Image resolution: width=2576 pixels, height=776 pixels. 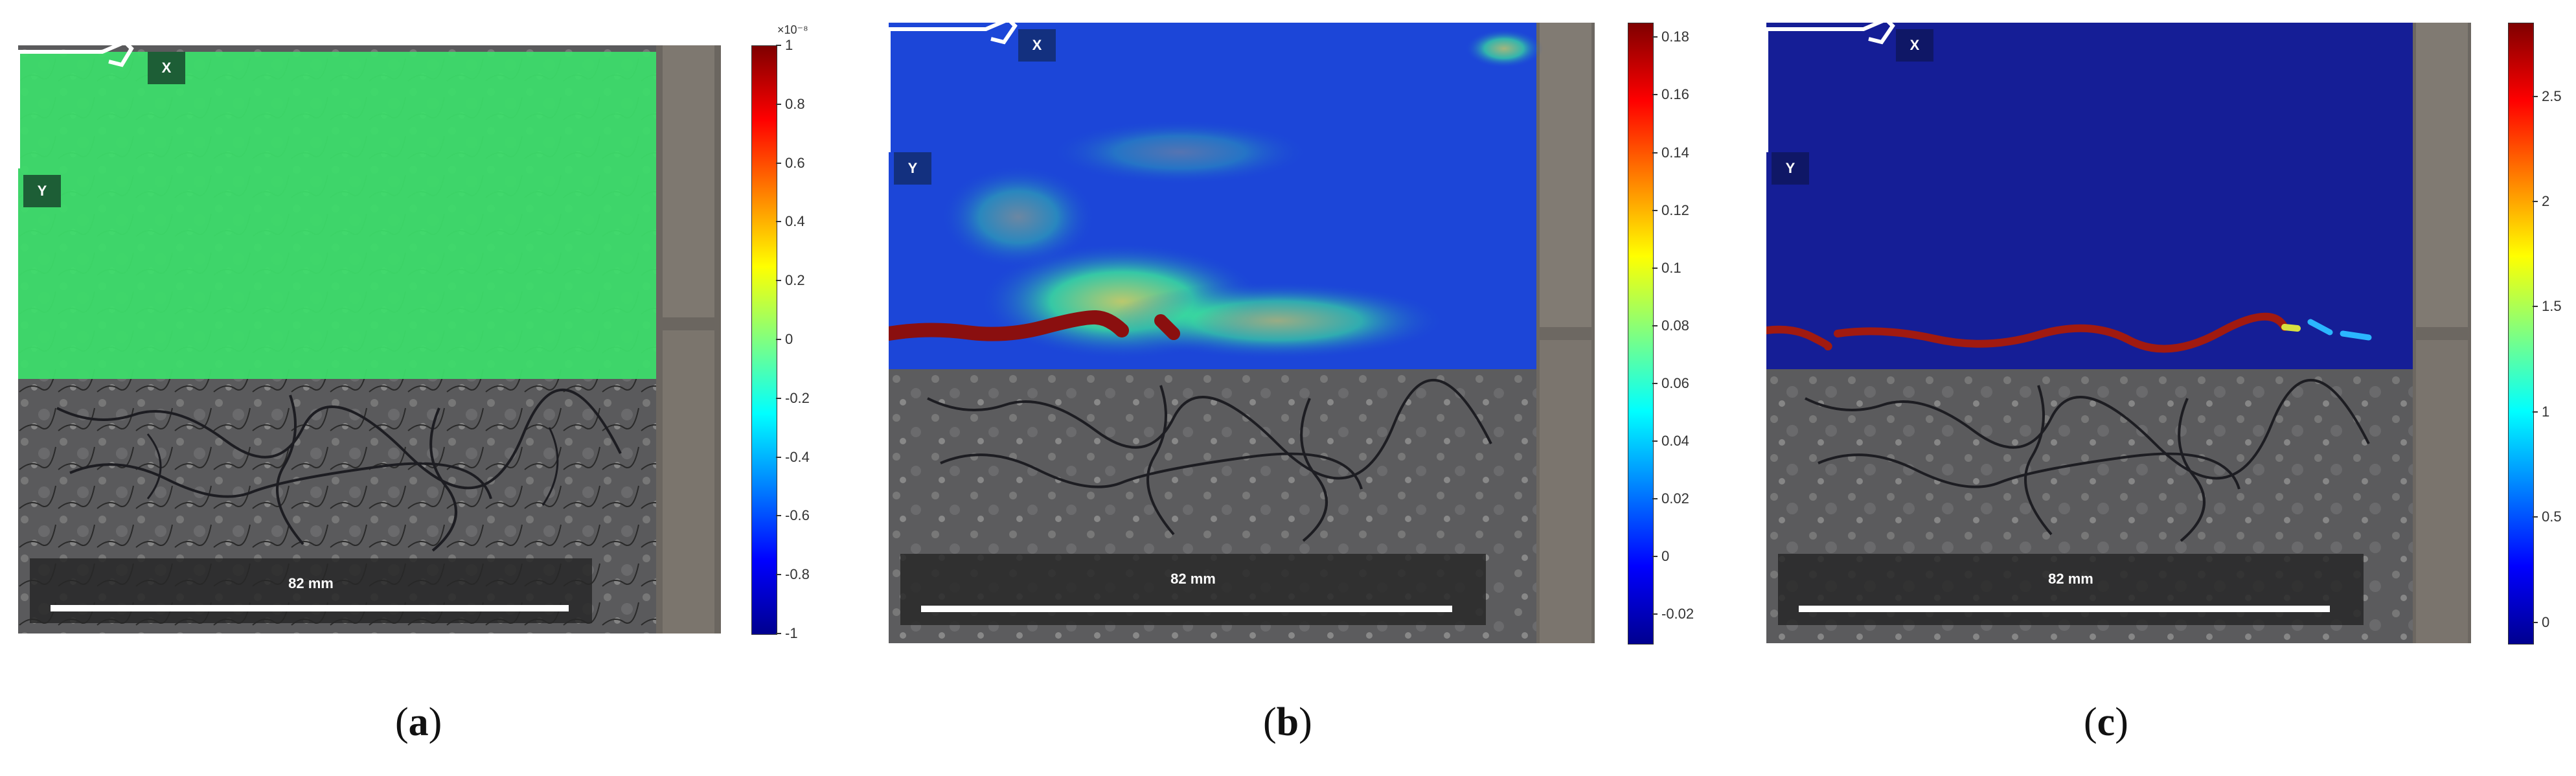 I want to click on colorbar-tick-label: 0.08, so click(x=1675, y=325).